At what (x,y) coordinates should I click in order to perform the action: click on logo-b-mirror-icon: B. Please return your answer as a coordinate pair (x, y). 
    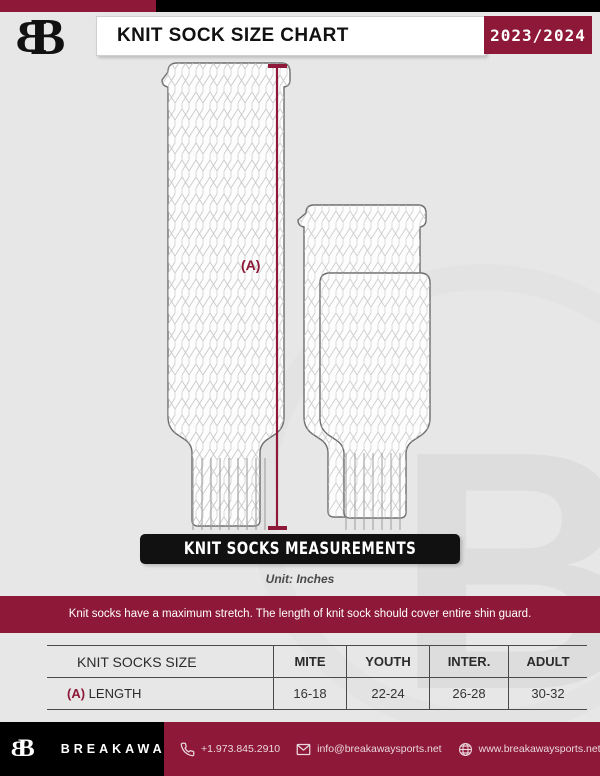
    Looking at the image, I should click on (32, 36).